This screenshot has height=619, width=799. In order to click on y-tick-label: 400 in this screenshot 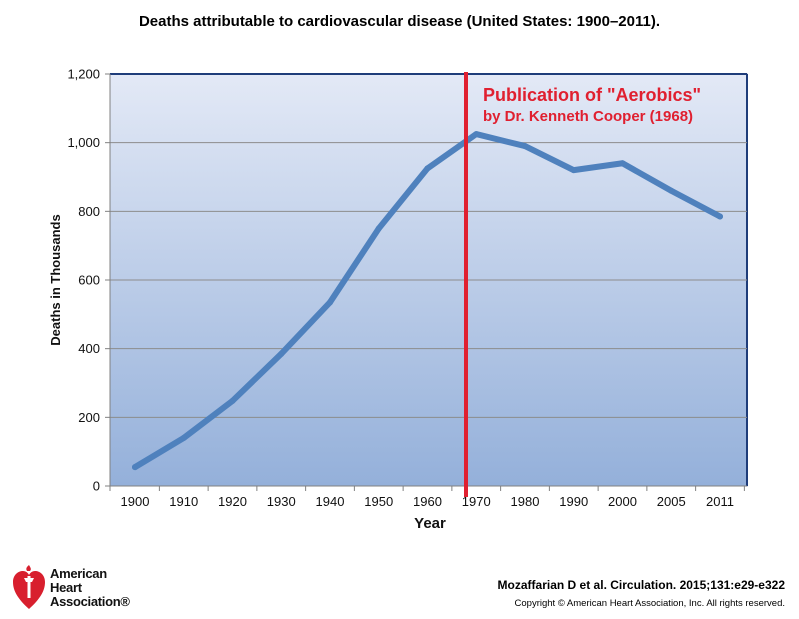, I will do `click(89, 348)`.